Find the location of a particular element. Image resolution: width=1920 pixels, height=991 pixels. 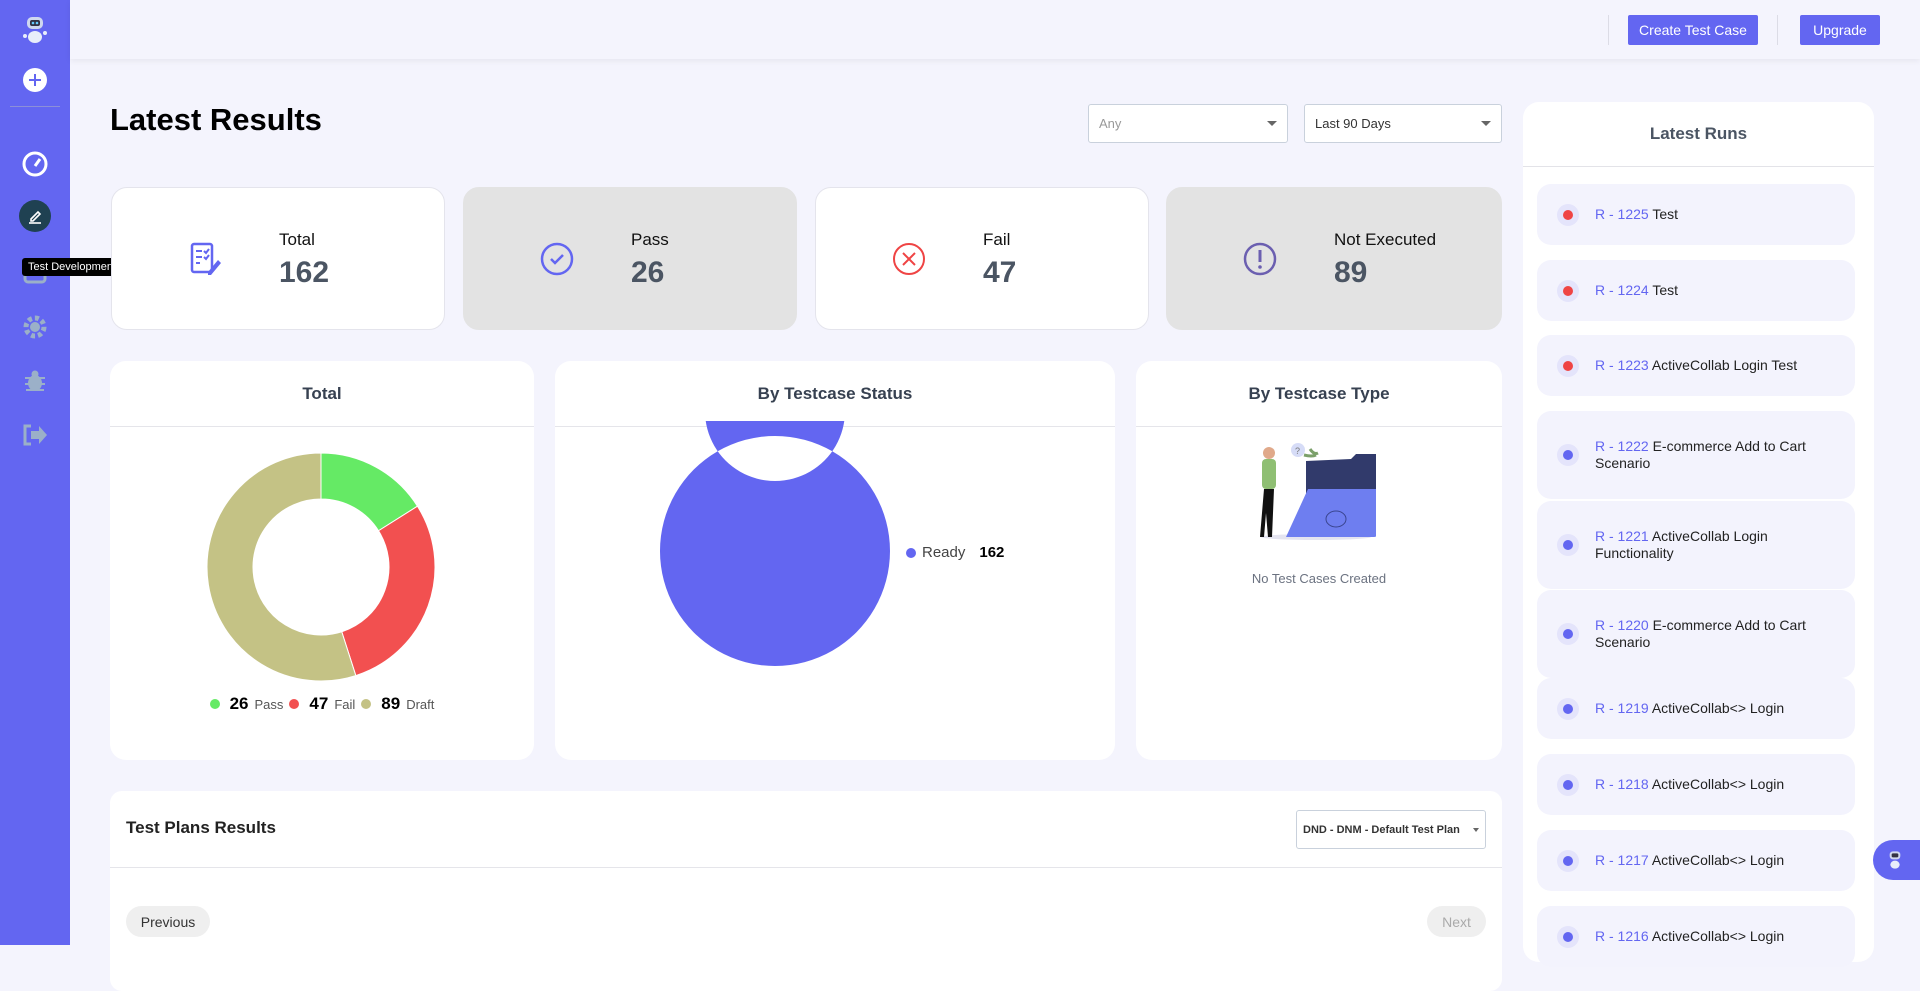

donut-slice-ready is located at coordinates (775, 543).